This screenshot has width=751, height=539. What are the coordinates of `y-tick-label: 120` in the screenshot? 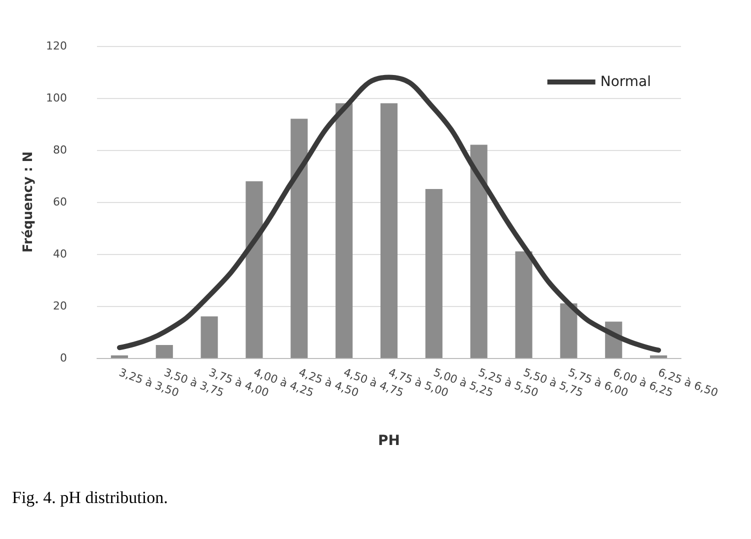 It's located at (56, 46).